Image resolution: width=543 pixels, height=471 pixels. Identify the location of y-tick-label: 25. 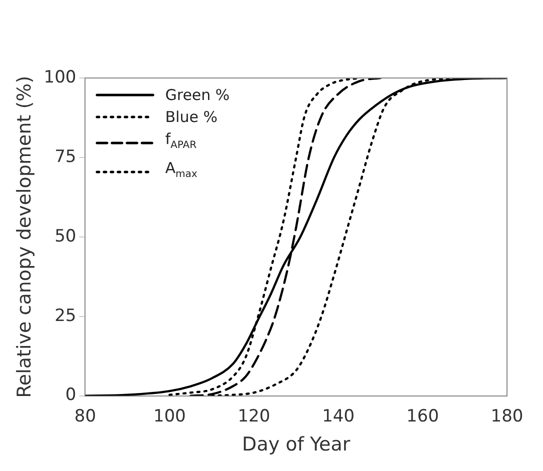
(65, 316).